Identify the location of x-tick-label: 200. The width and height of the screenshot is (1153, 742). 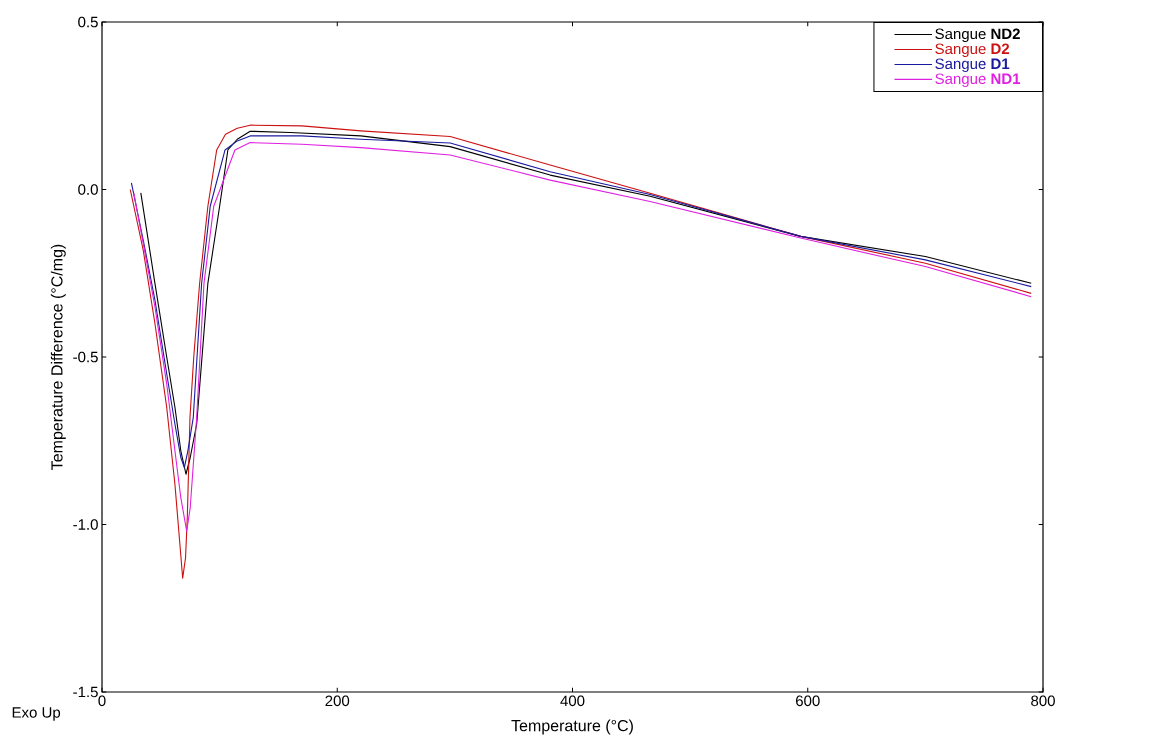
(337, 701).